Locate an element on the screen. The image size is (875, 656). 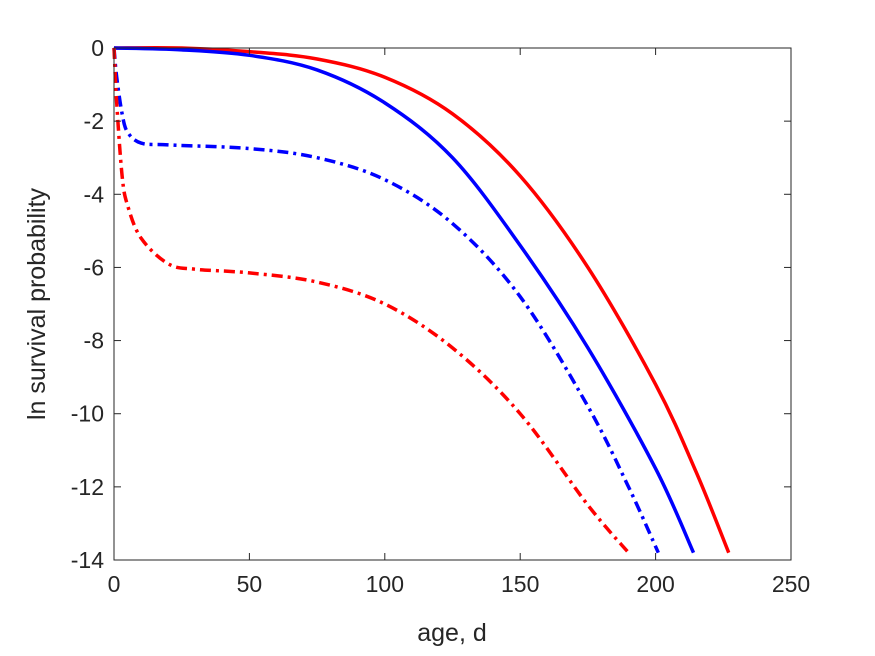
y-tick-label: -10 is located at coordinates (87, 414).